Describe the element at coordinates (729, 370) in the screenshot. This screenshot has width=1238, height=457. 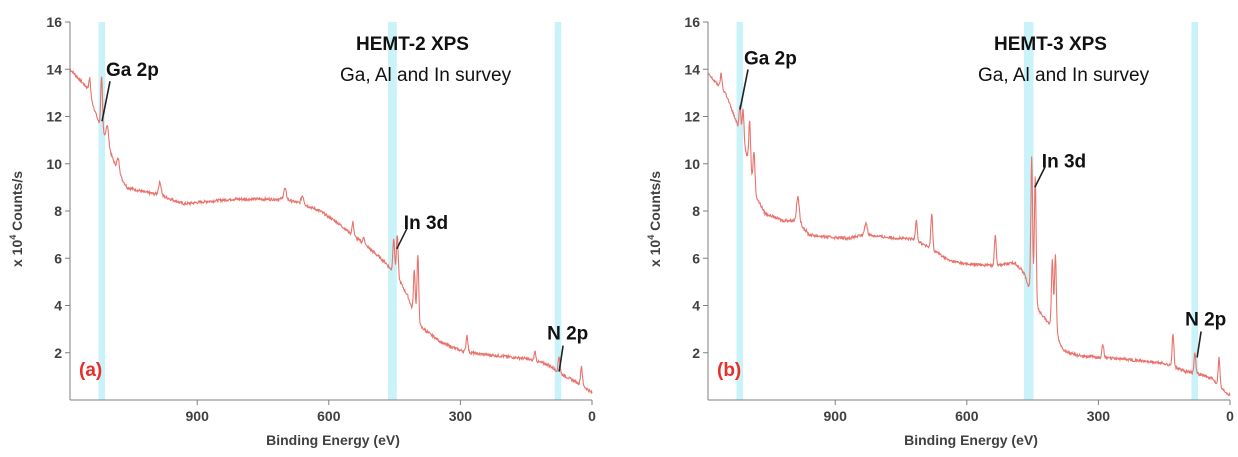
I see `panel-label: (b)` at that location.